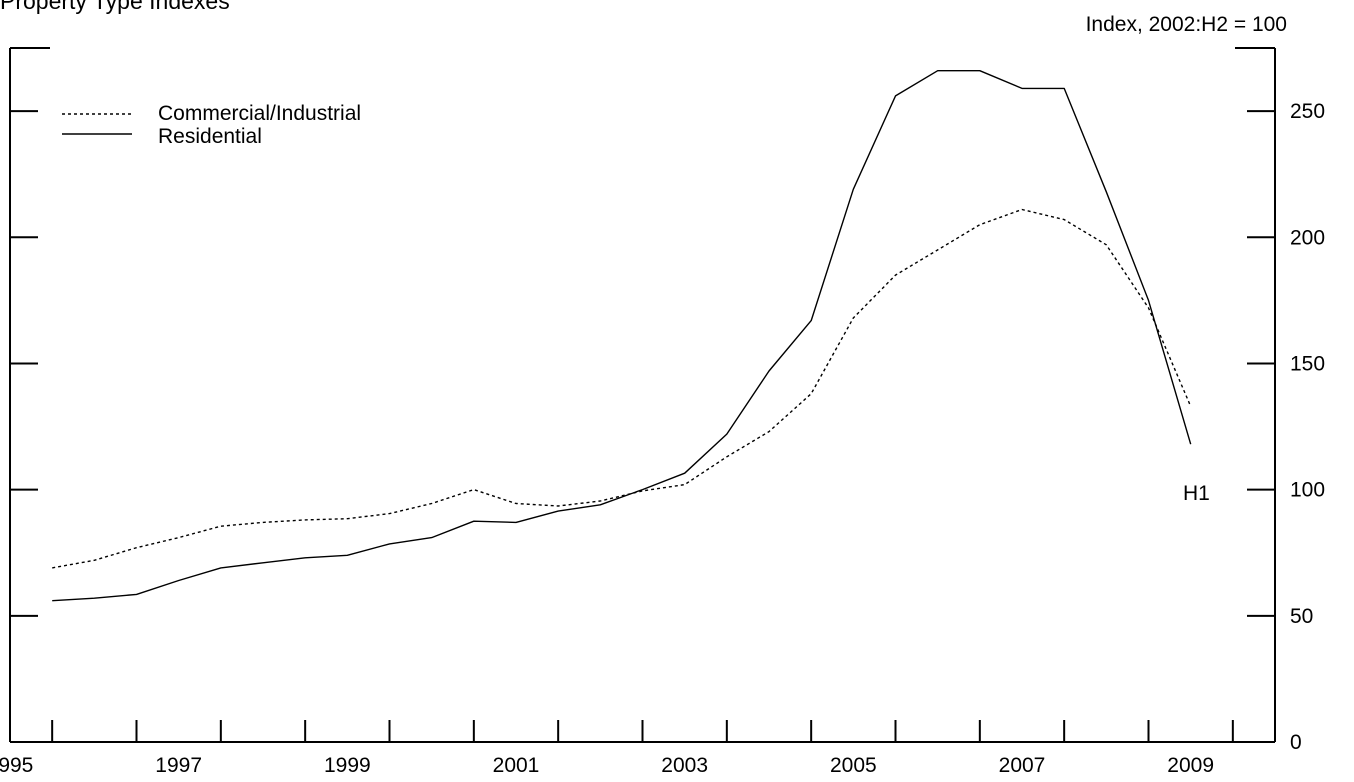  What do you see at coordinates (115, 7) in the screenshot?
I see `chart-title: Property Type Indexes` at bounding box center [115, 7].